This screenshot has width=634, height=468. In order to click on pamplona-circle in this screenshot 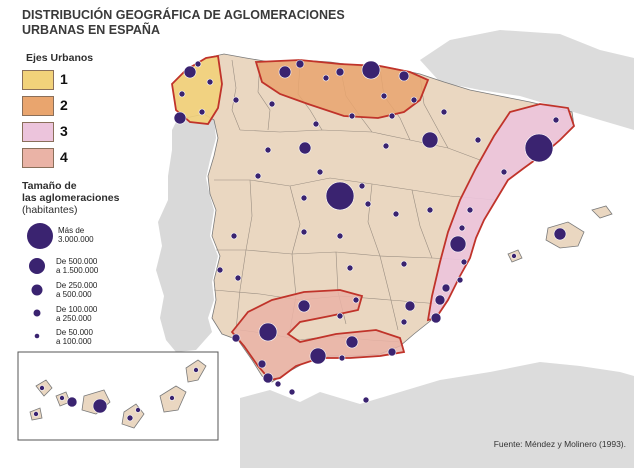, I will do `click(414, 100)`.